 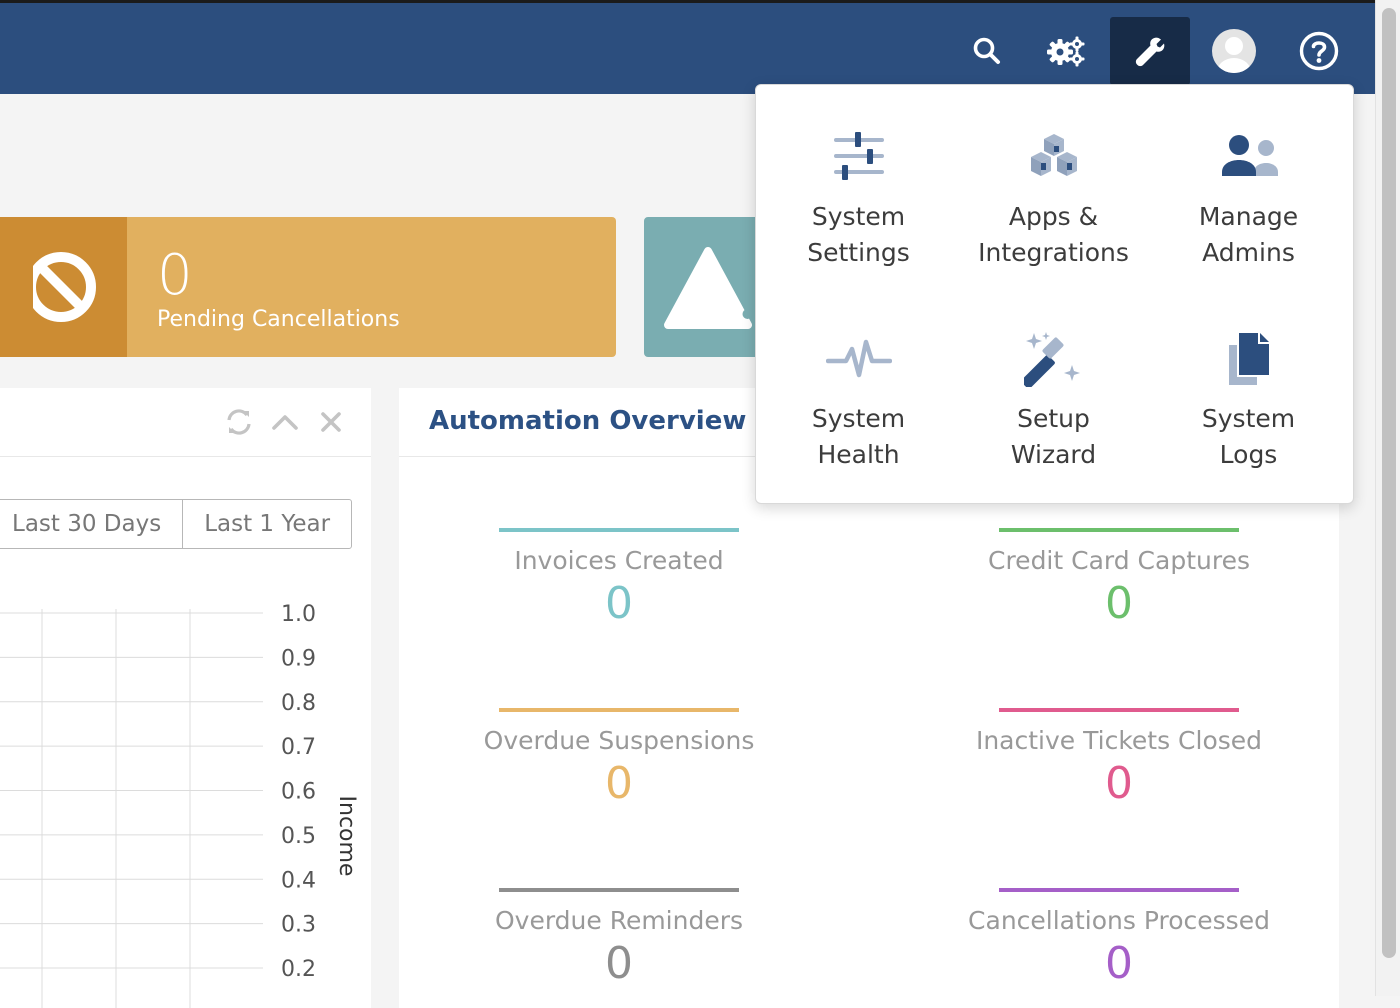 I want to click on pending-cancellations-label: Pending Cancellations, so click(x=278, y=319).